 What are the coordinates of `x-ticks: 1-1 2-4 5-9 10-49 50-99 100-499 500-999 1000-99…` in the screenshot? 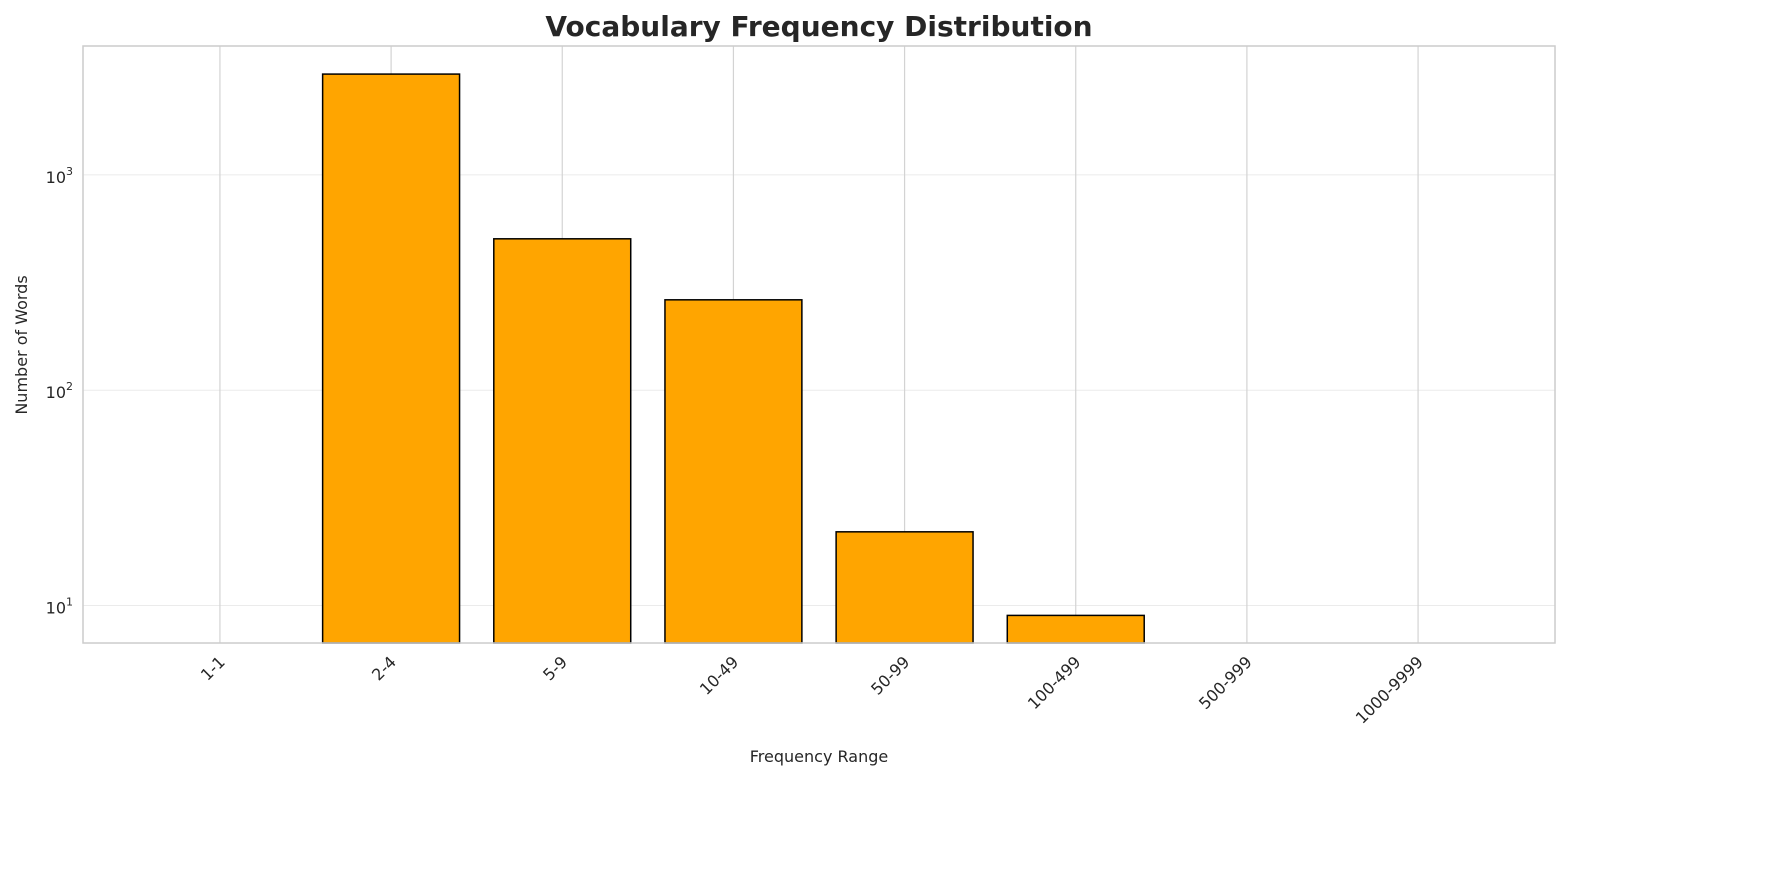 It's located at (812, 689).